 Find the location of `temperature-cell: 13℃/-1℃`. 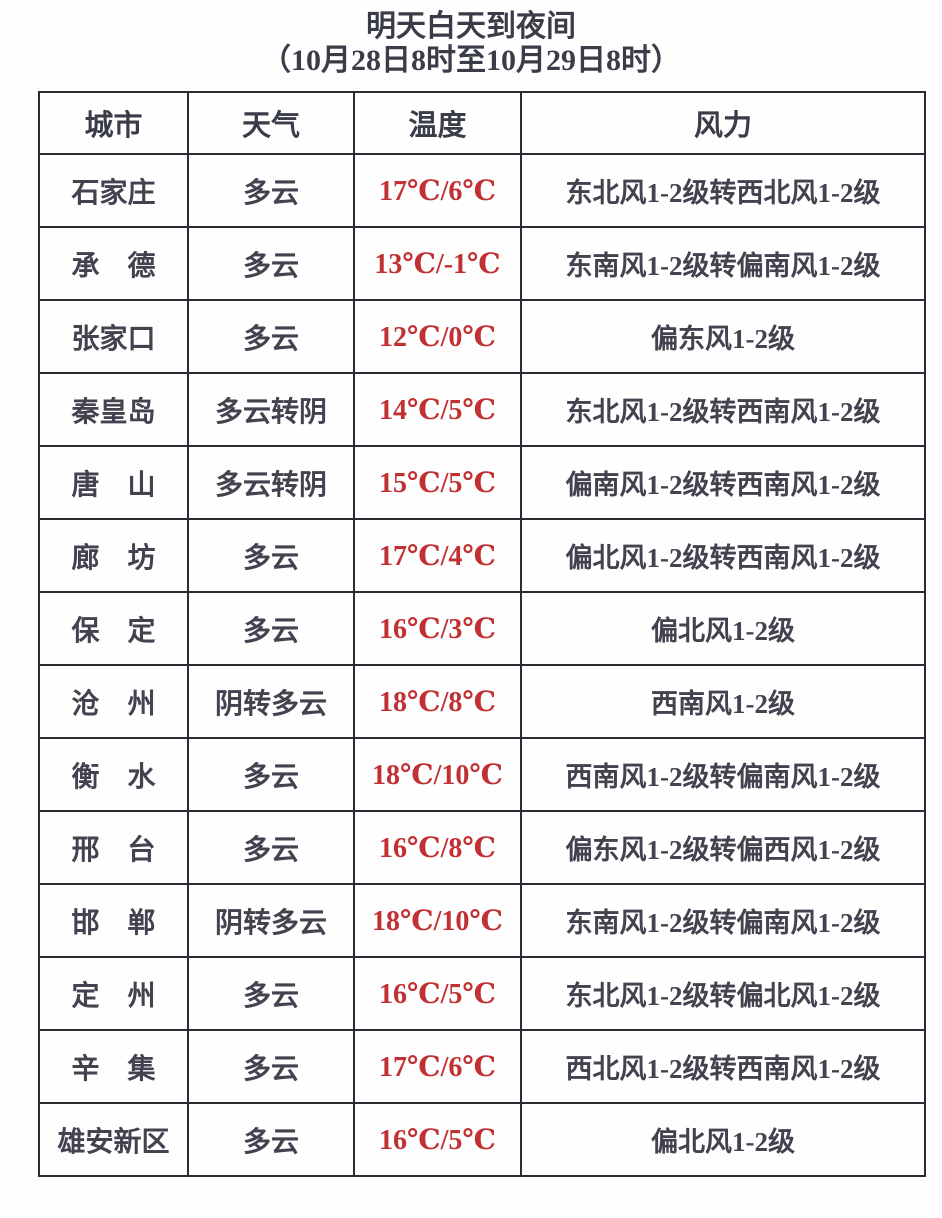

temperature-cell: 13℃/-1℃ is located at coordinates (437, 264).